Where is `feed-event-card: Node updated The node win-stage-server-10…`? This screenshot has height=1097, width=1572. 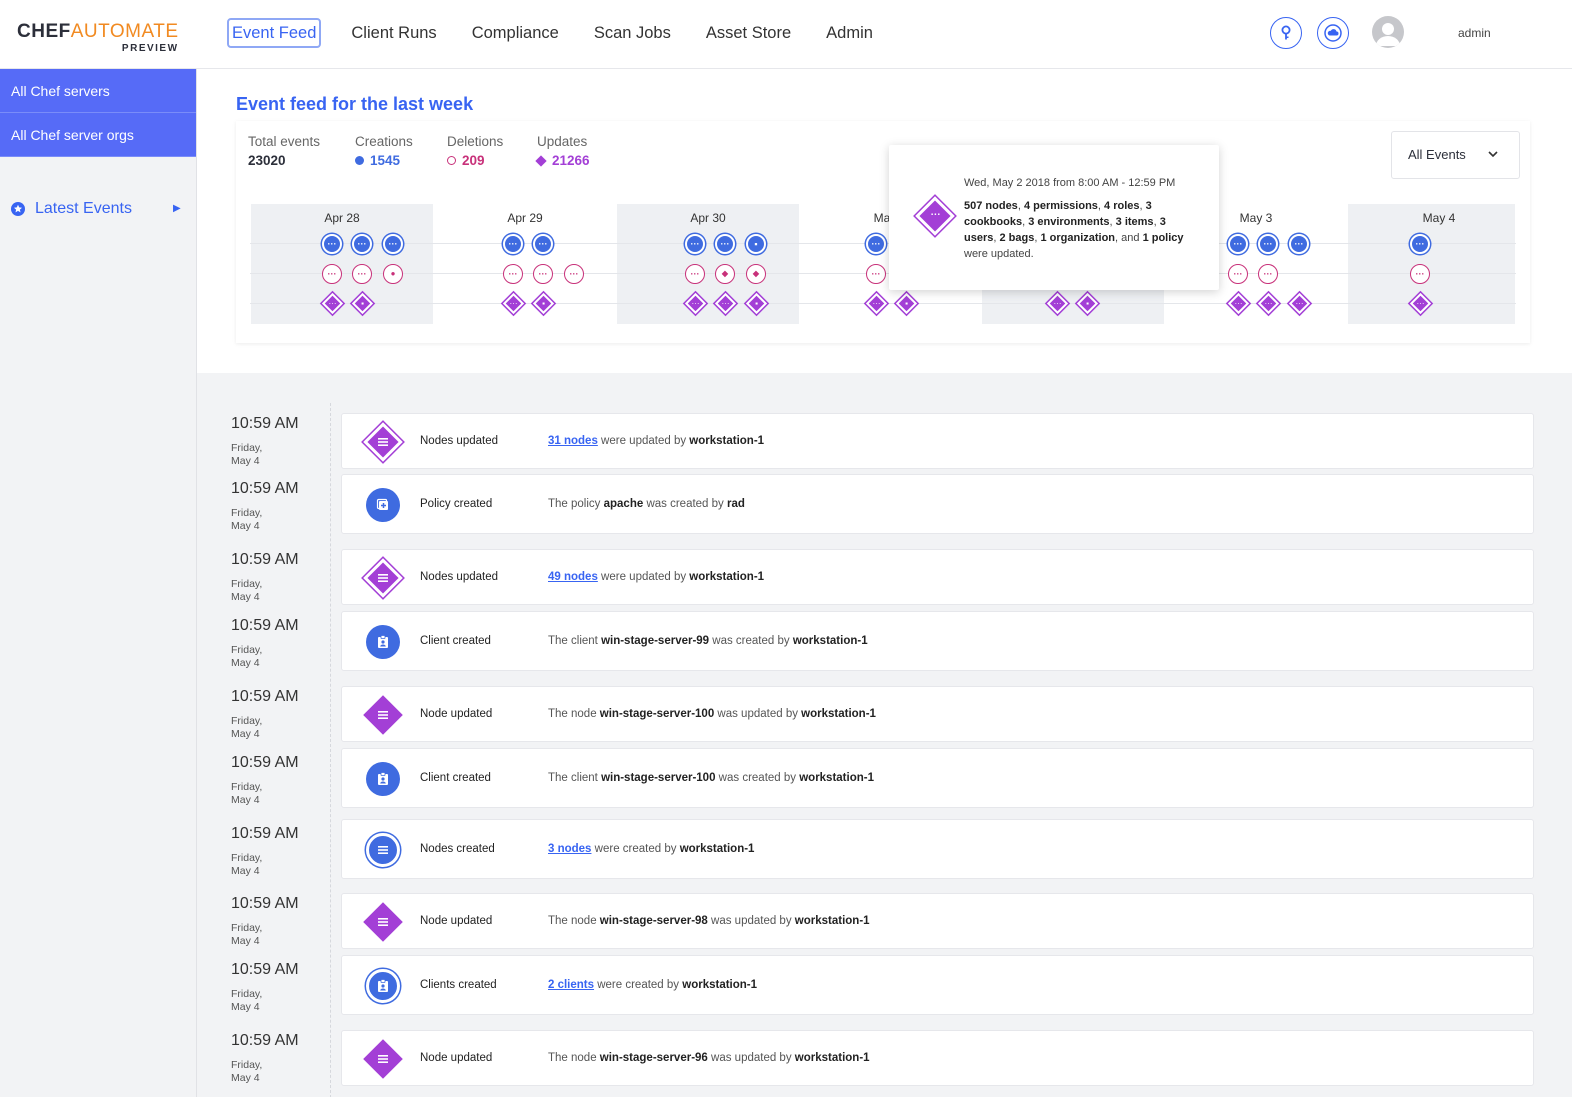
feed-event-card: Node updated The node win-stage-server-10… is located at coordinates (937, 714).